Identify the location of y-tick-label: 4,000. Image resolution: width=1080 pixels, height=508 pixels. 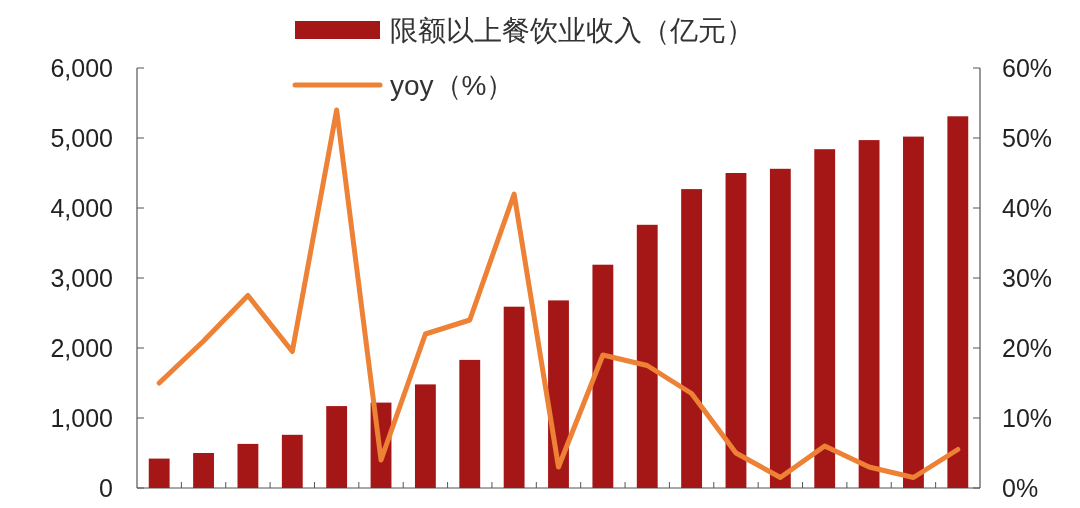
(81, 208).